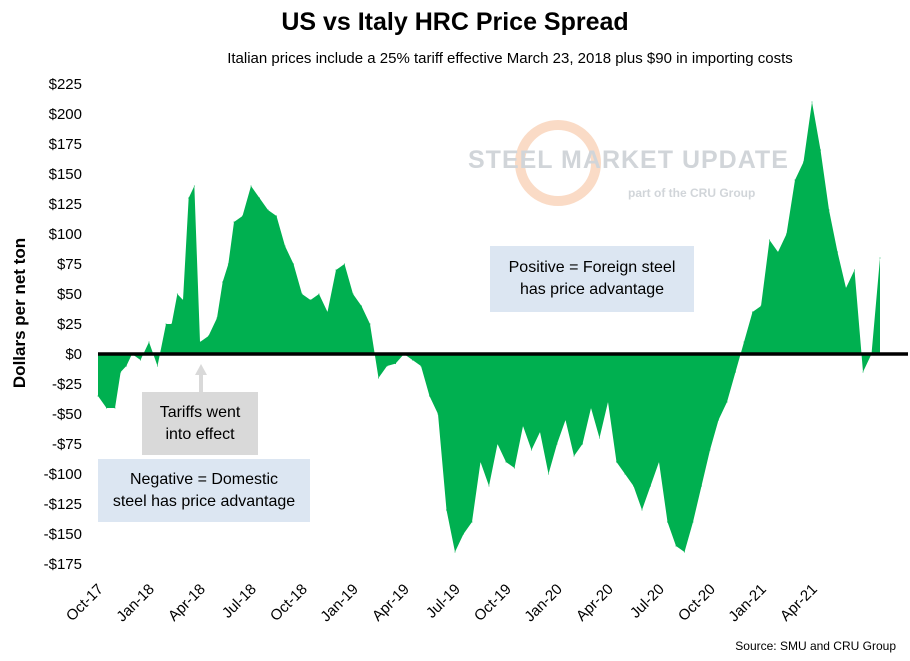 The height and width of the screenshot is (661, 910). I want to click on x-tick-label: Oct-17, so click(85, 603).